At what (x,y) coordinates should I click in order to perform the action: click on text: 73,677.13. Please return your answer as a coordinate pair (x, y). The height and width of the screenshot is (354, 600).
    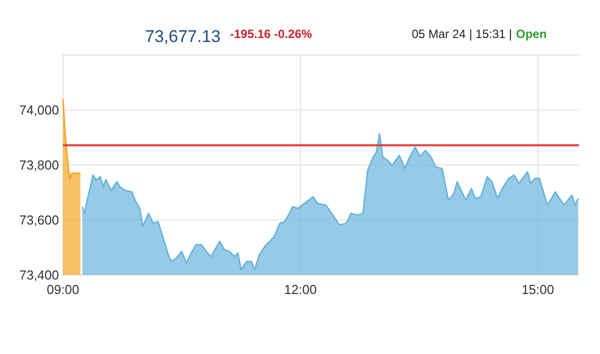
    Looking at the image, I should click on (183, 36).